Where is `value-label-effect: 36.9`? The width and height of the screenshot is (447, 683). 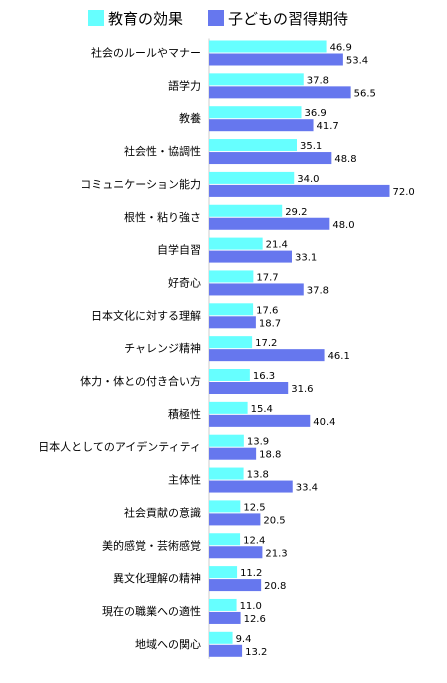
value-label-effect: 36.9 is located at coordinates (316, 113).